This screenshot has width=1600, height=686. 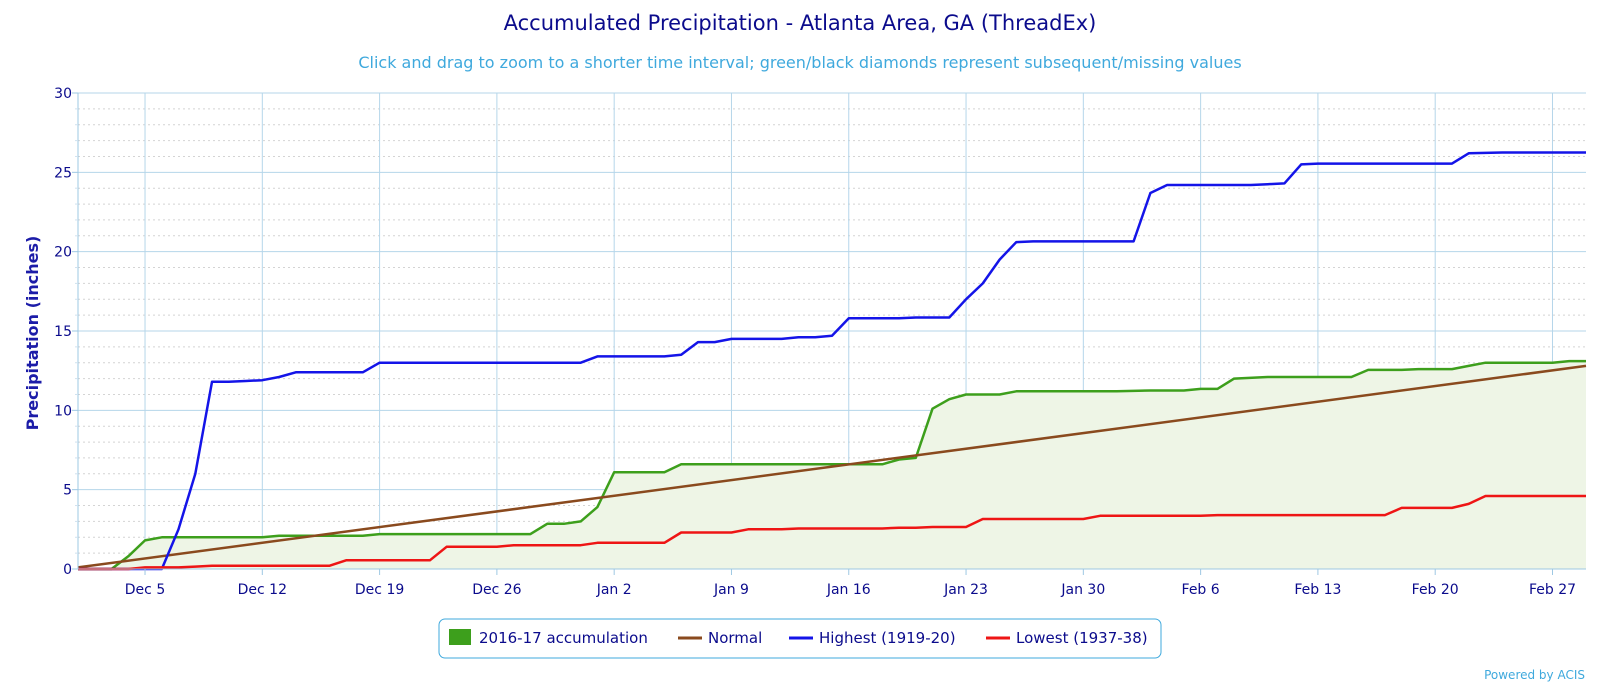 What do you see at coordinates (887, 638) in the screenshot?
I see `legend-label-highest: Highest (1919-20)` at bounding box center [887, 638].